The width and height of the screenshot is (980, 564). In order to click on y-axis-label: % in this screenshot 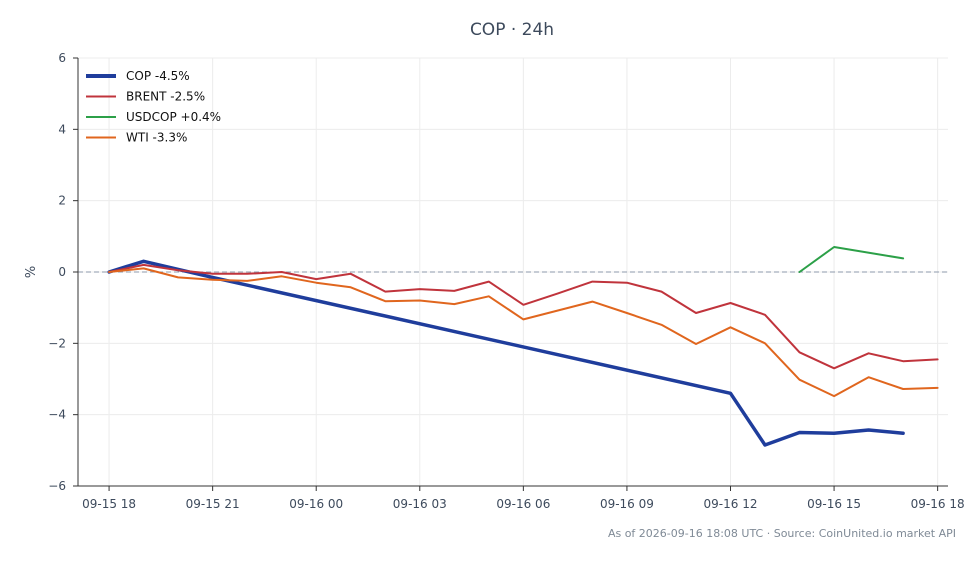, I will do `click(31, 272)`.